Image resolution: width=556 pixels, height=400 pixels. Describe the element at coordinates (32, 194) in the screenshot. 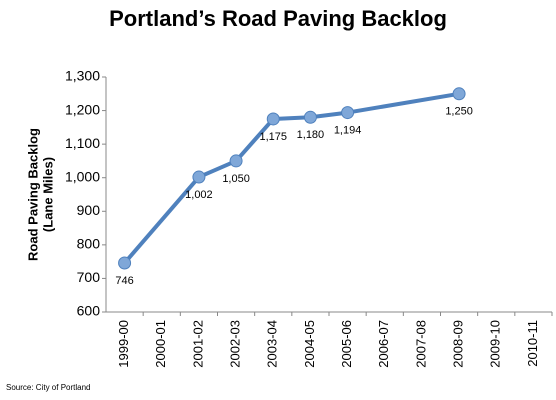

I see `y-axis-label: Road Paving Backlog` at that location.